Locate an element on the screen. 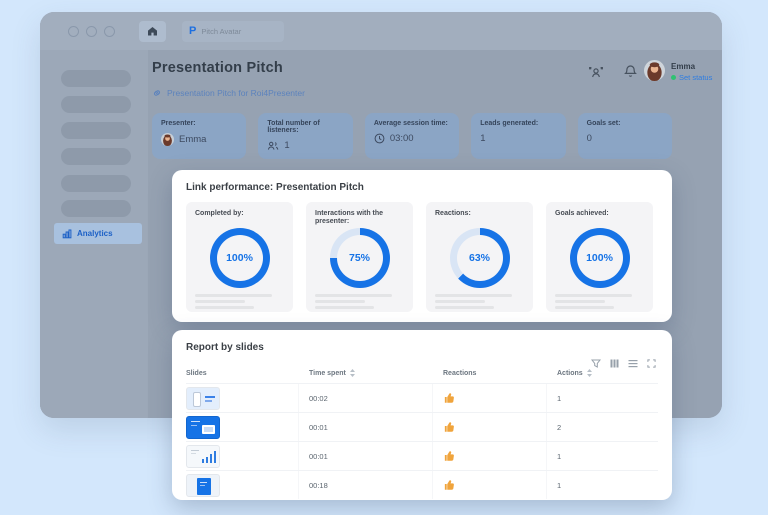 This screenshot has height=515, width=768. stat-label: Total number of listeners: is located at coordinates (293, 127).